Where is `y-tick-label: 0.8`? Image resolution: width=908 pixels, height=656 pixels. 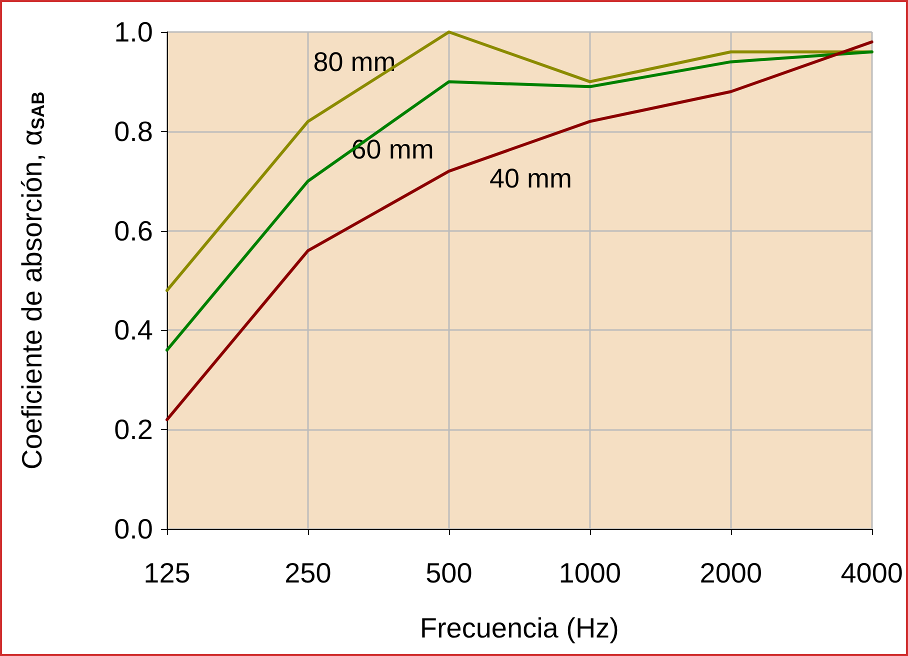
y-tick-label: 0.8 is located at coordinates (133, 131).